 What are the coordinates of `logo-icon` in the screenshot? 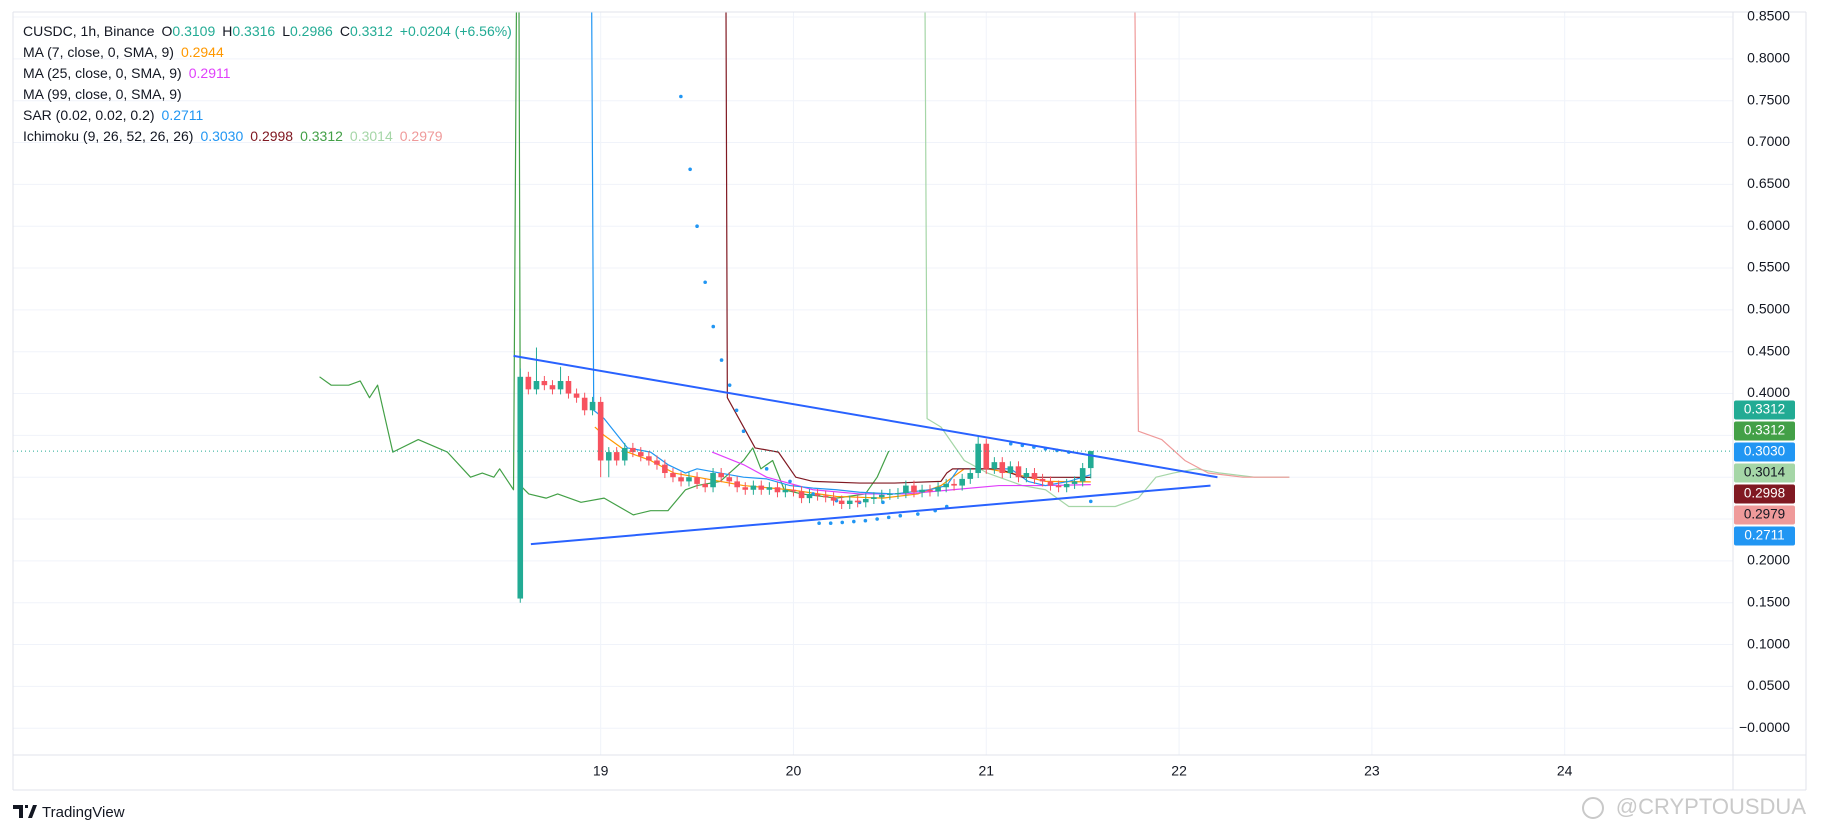 It's located at (25, 811).